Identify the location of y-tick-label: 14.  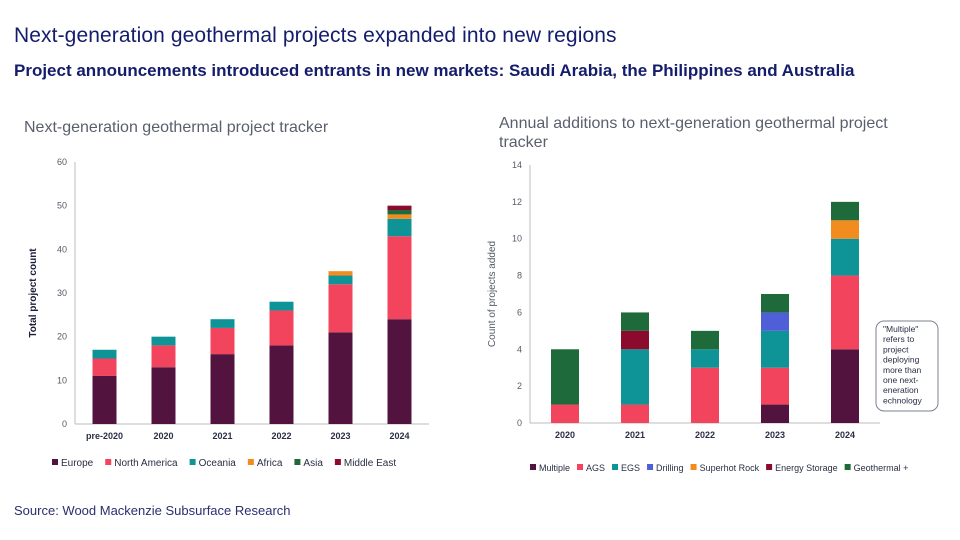
(517, 165).